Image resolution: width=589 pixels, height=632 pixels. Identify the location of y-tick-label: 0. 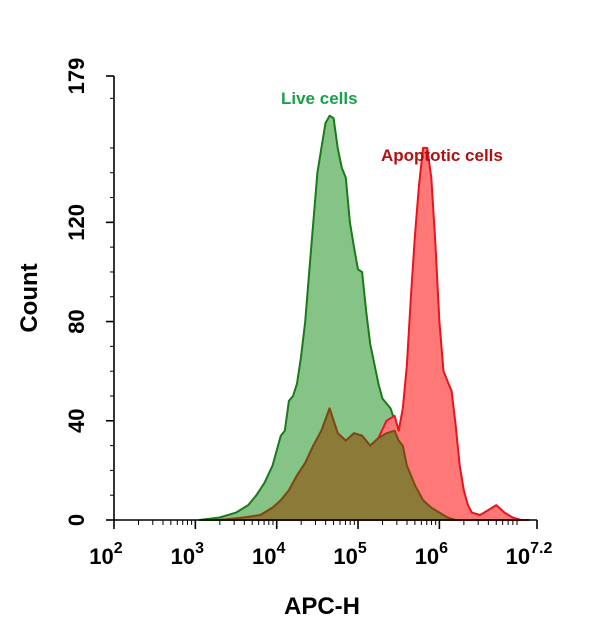
(76, 520).